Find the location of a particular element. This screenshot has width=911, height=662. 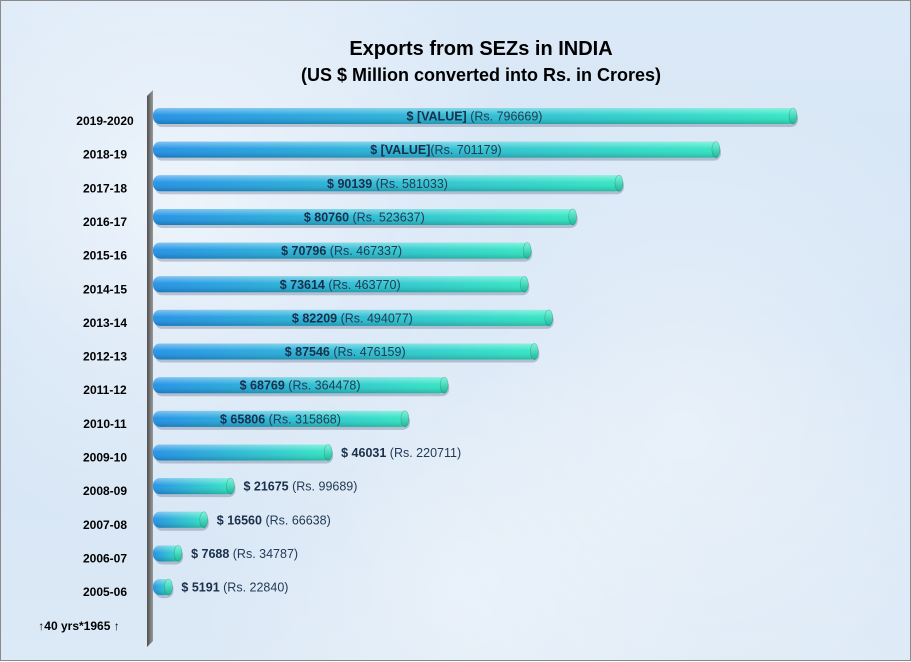

data-label-rs: (Rs. 220711) is located at coordinates (423, 453).